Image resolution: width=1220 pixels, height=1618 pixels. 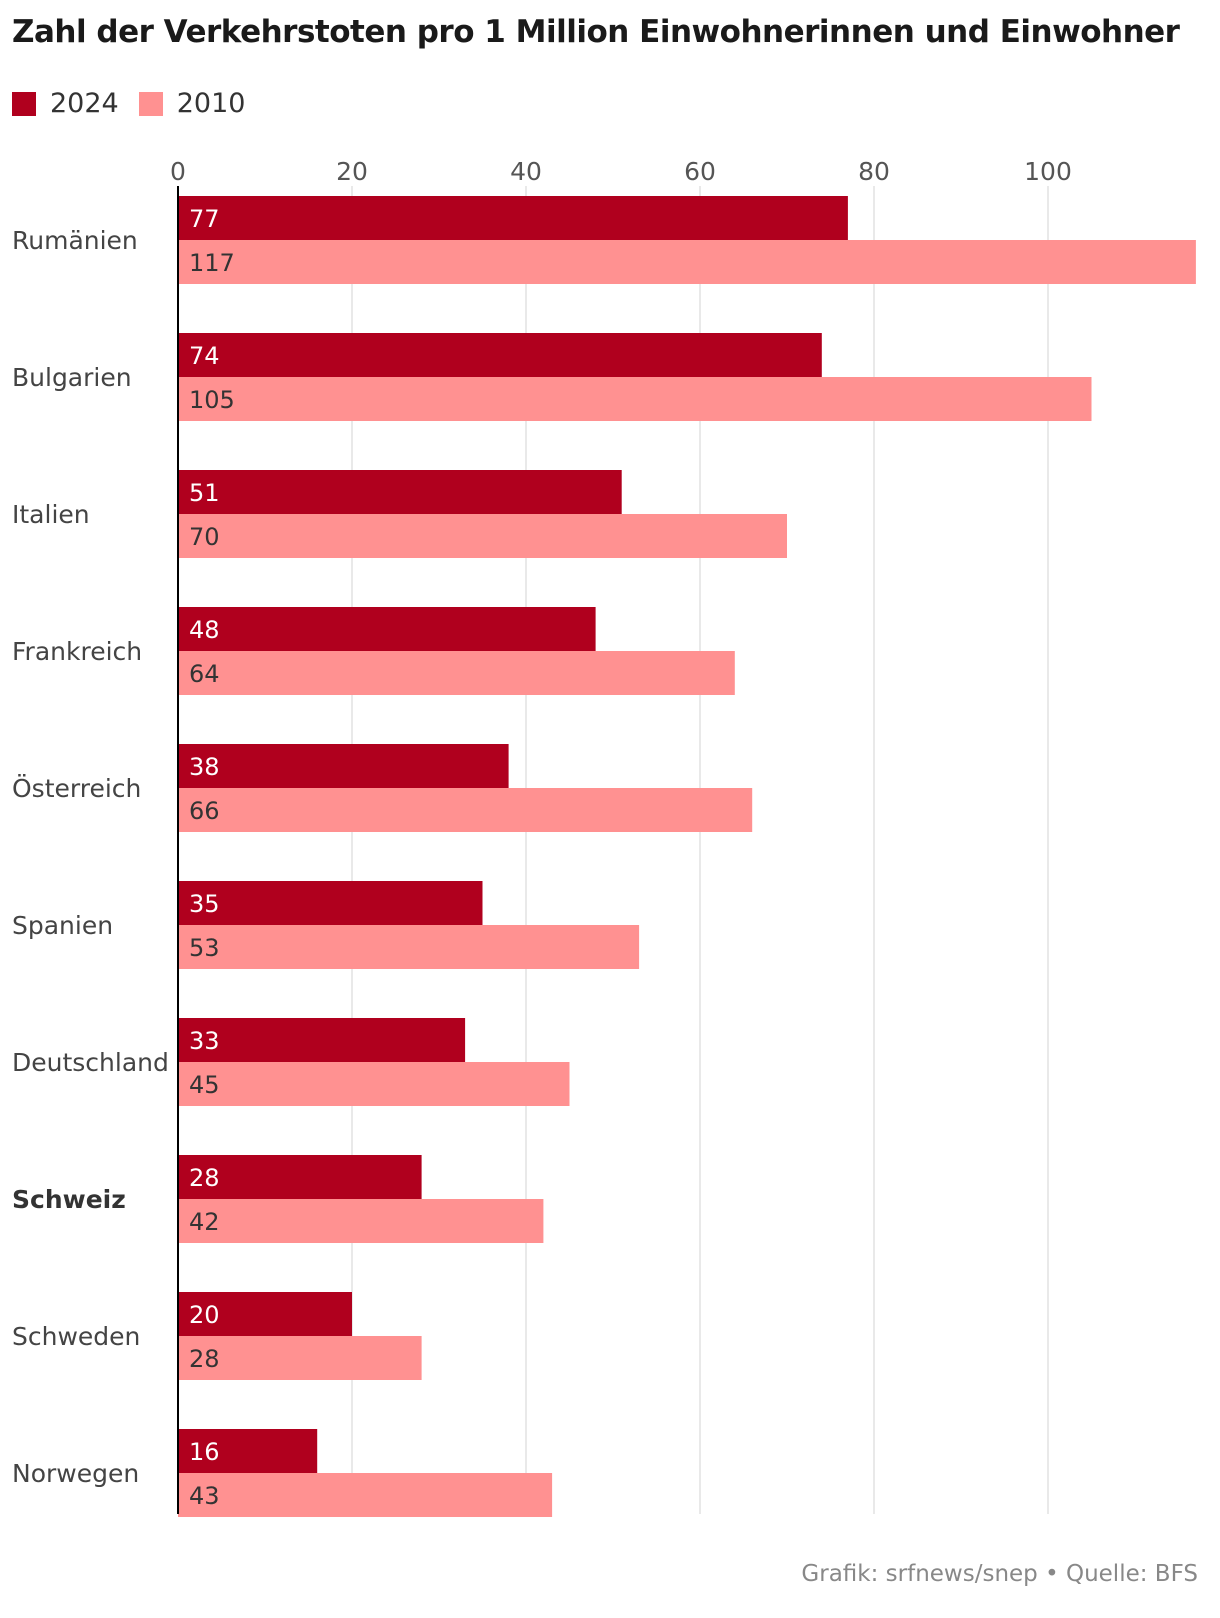 What do you see at coordinates (204, 219) in the screenshot?
I see `bar-value-label-2024: 77` at bounding box center [204, 219].